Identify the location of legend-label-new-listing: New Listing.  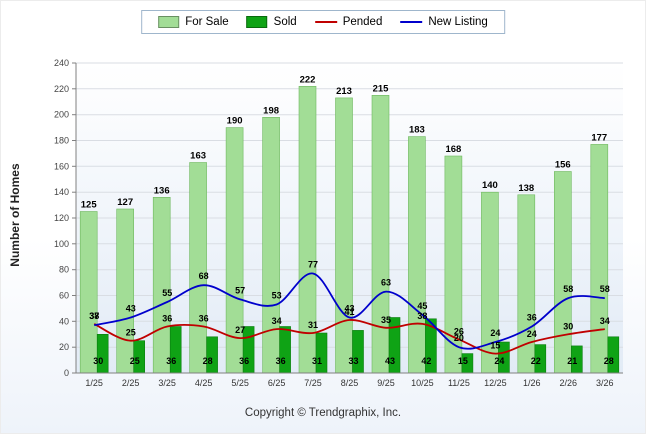
(458, 22).